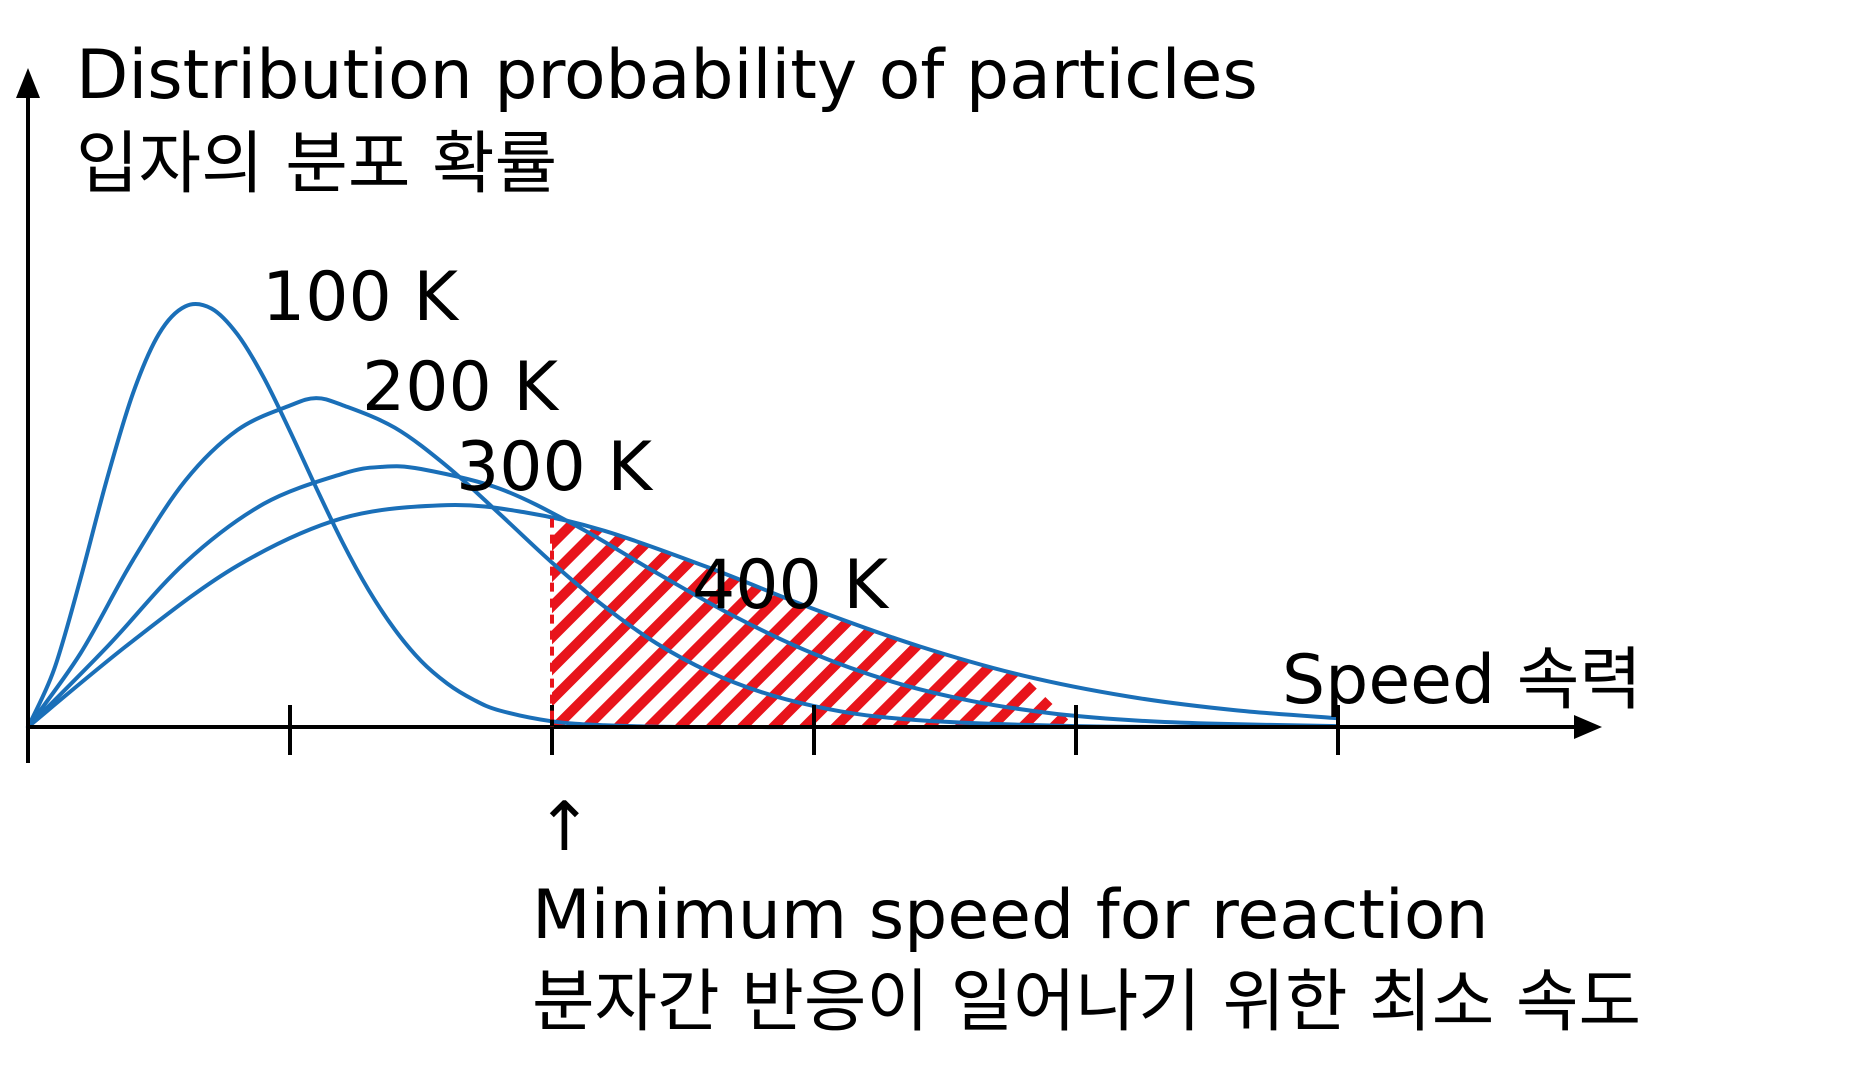 The image size is (1874, 1072). Describe the element at coordinates (361, 297) in the screenshot. I see `series-label: 100 K` at that location.